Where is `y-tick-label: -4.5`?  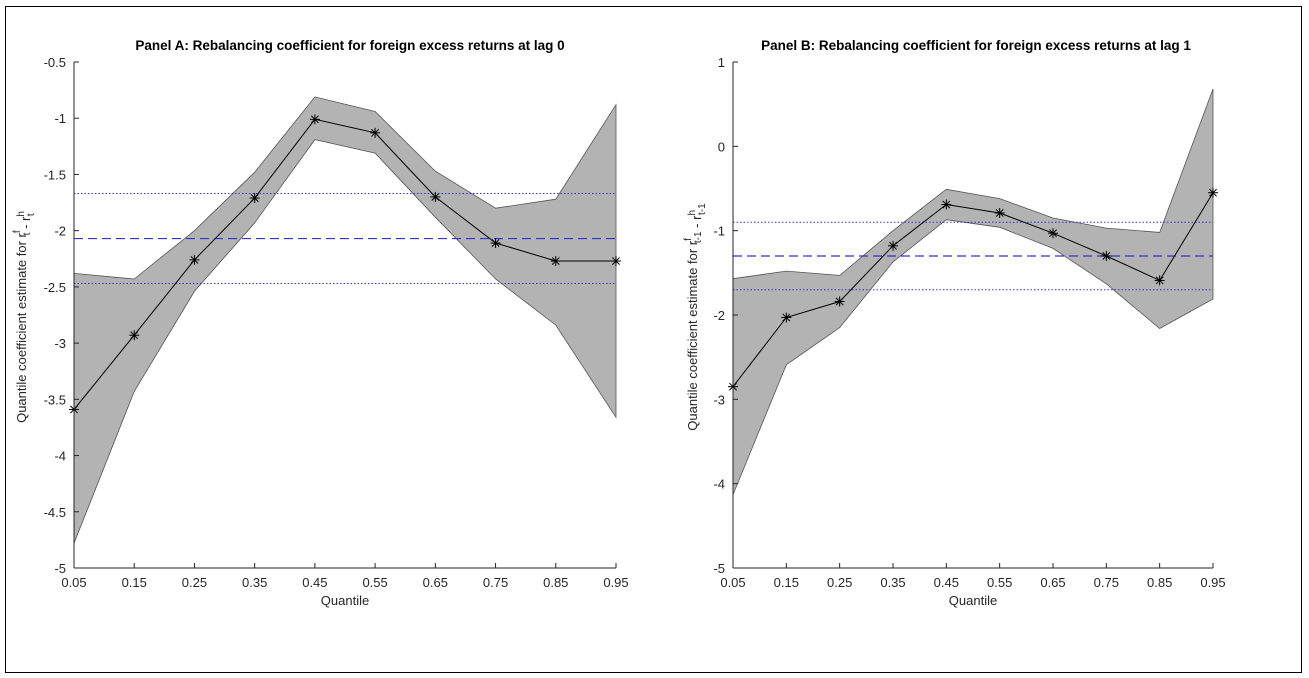 y-tick-label: -4.5 is located at coordinates (55, 512).